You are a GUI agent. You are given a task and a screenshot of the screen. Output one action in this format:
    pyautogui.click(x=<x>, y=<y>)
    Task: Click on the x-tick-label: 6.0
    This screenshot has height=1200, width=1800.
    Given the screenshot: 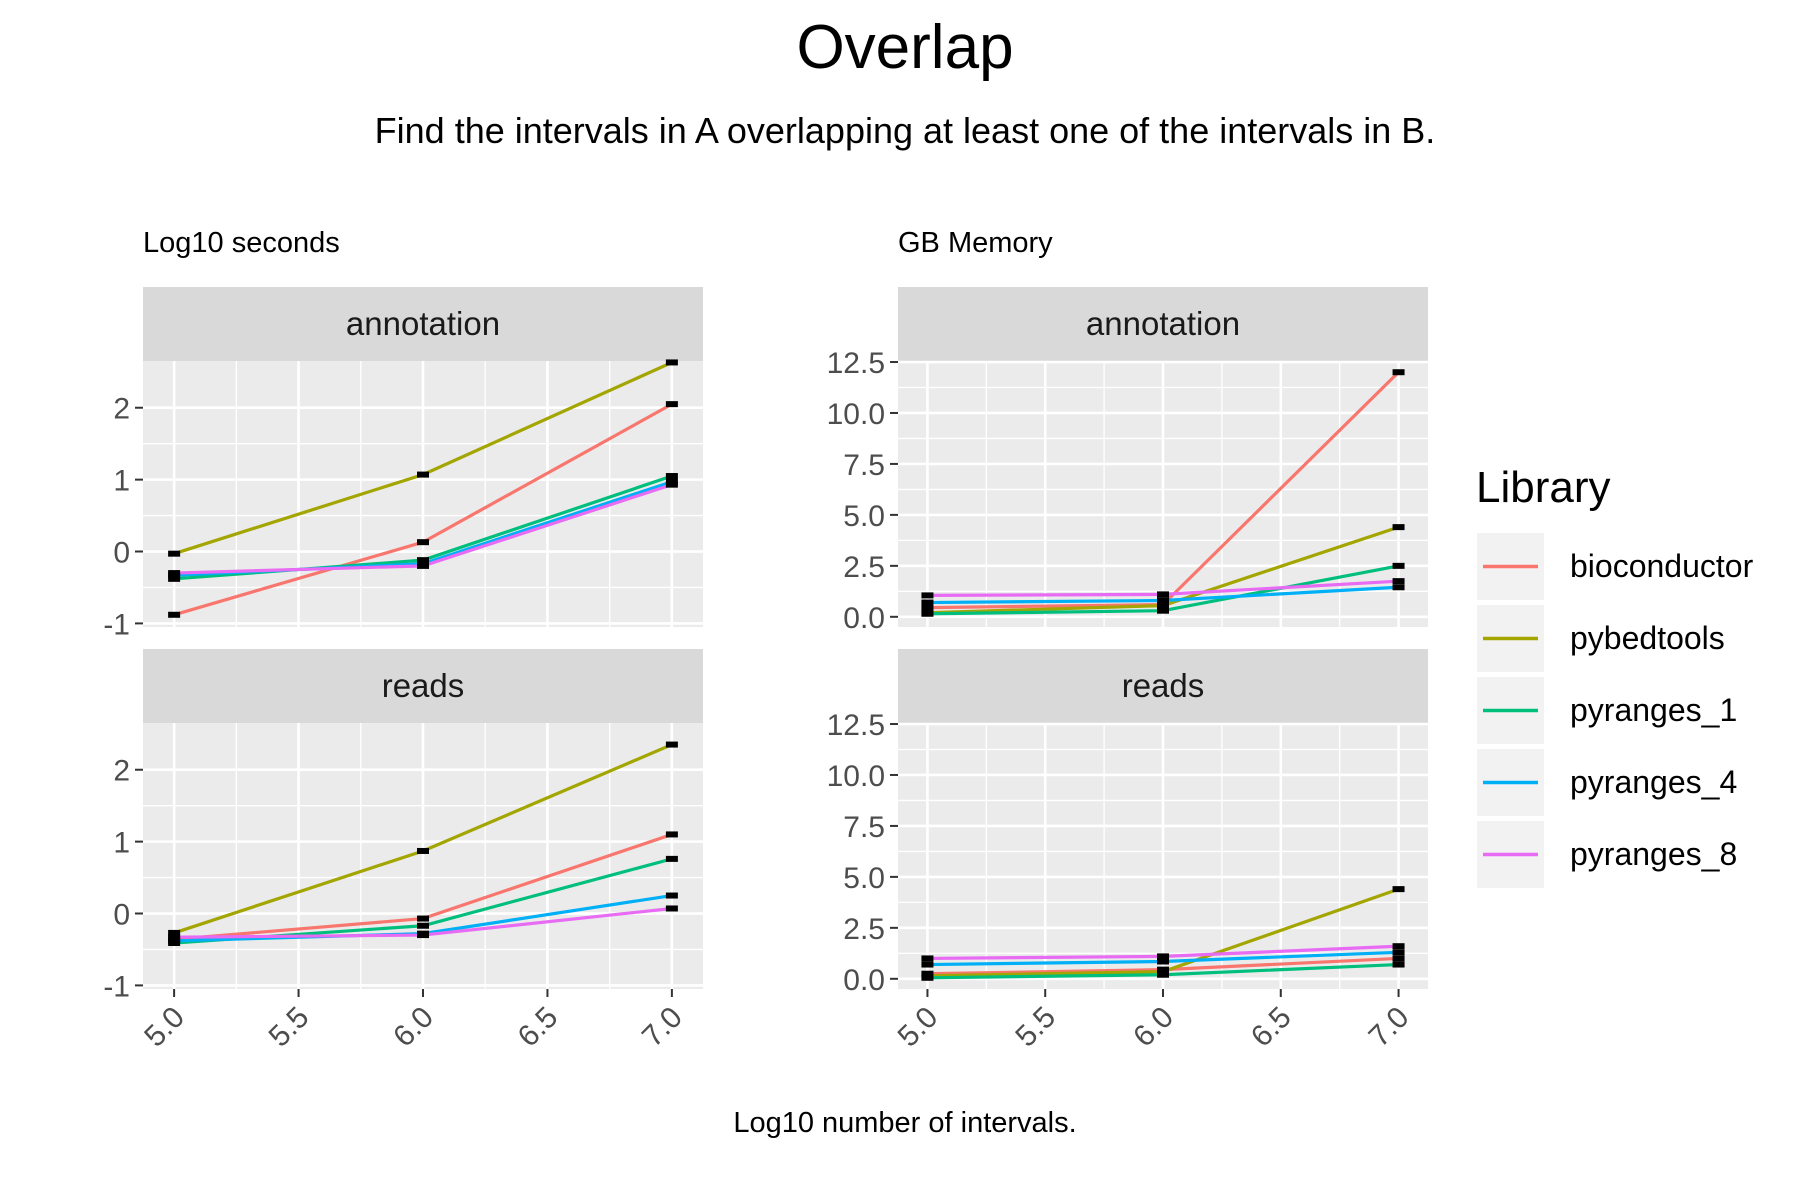 What is the action you would take?
    pyautogui.click(x=413, y=1027)
    